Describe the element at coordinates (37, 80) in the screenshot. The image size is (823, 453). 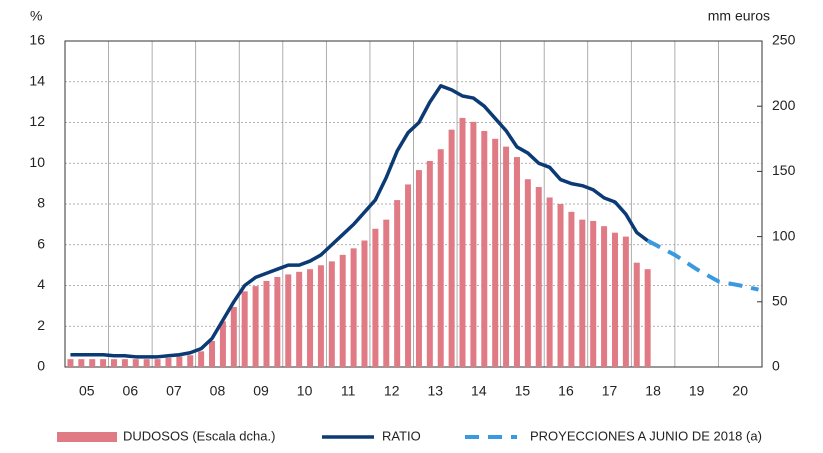
I see `y-tick-label: 14` at that location.